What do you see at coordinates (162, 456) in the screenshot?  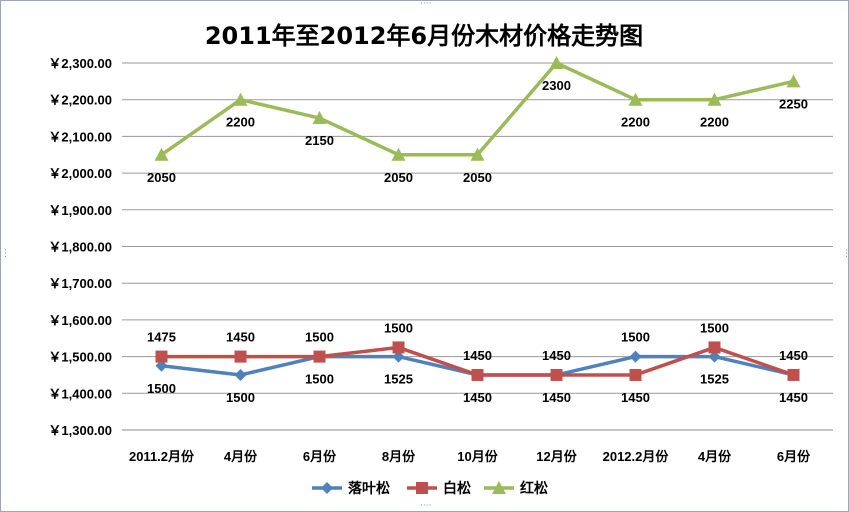 I see `x-tick-label: 2011.2月份` at bounding box center [162, 456].